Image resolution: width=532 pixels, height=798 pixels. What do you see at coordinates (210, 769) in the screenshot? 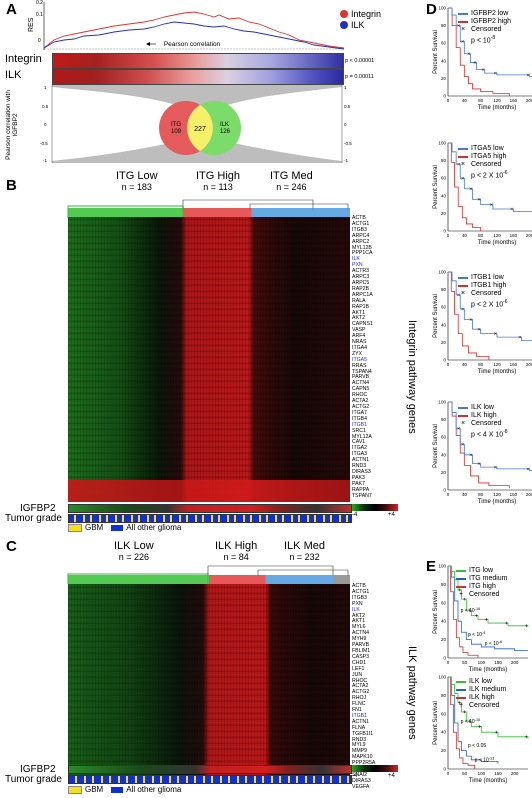
I see `ilk-igfbp2-bar` at bounding box center [210, 769].